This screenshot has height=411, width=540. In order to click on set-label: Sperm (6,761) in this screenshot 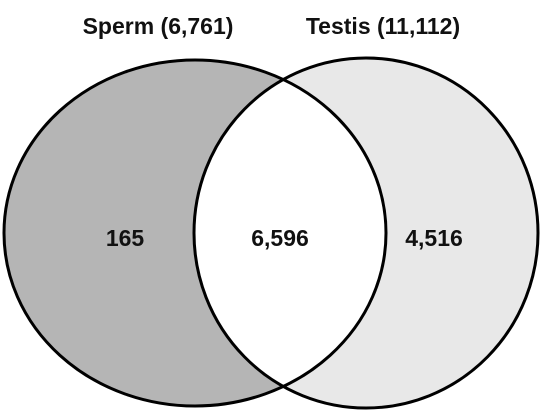, I will do `click(158, 26)`.